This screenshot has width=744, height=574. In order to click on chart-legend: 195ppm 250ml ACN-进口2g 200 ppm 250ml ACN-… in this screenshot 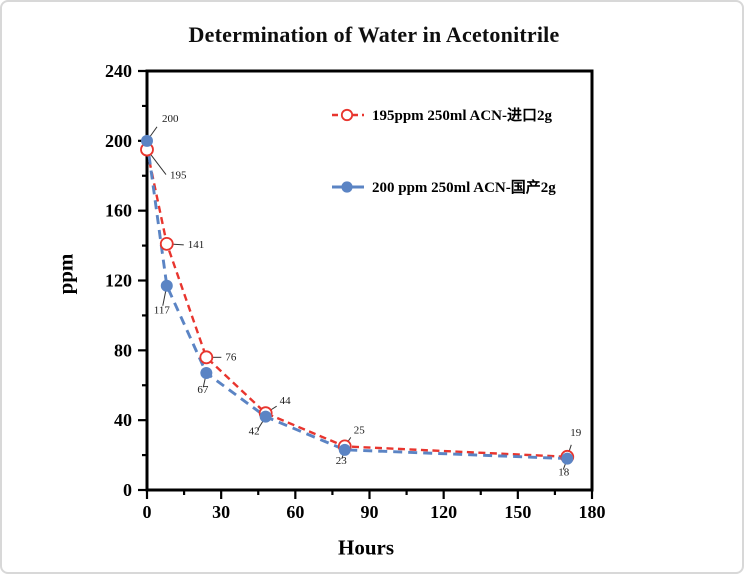, I will do `click(443, 150)`.